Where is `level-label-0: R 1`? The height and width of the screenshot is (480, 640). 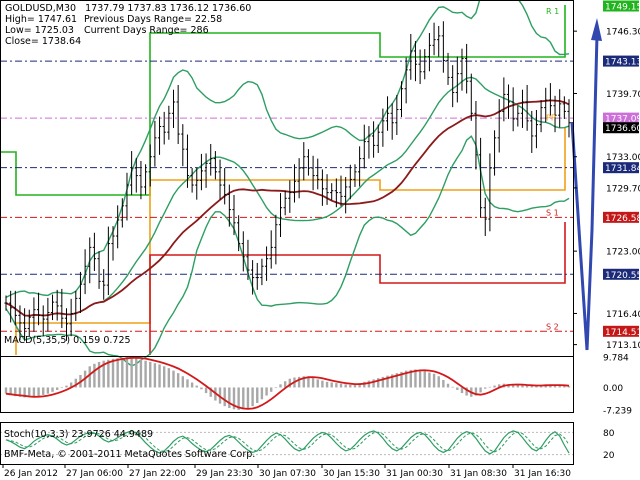
level-label-0: R 1 is located at coordinates (552, 11).